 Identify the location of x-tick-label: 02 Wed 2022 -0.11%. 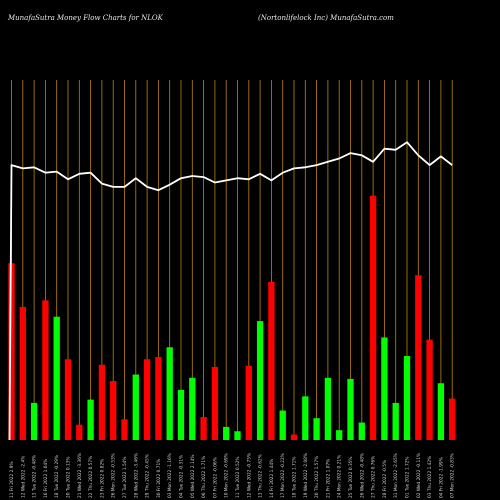
(419, 475).